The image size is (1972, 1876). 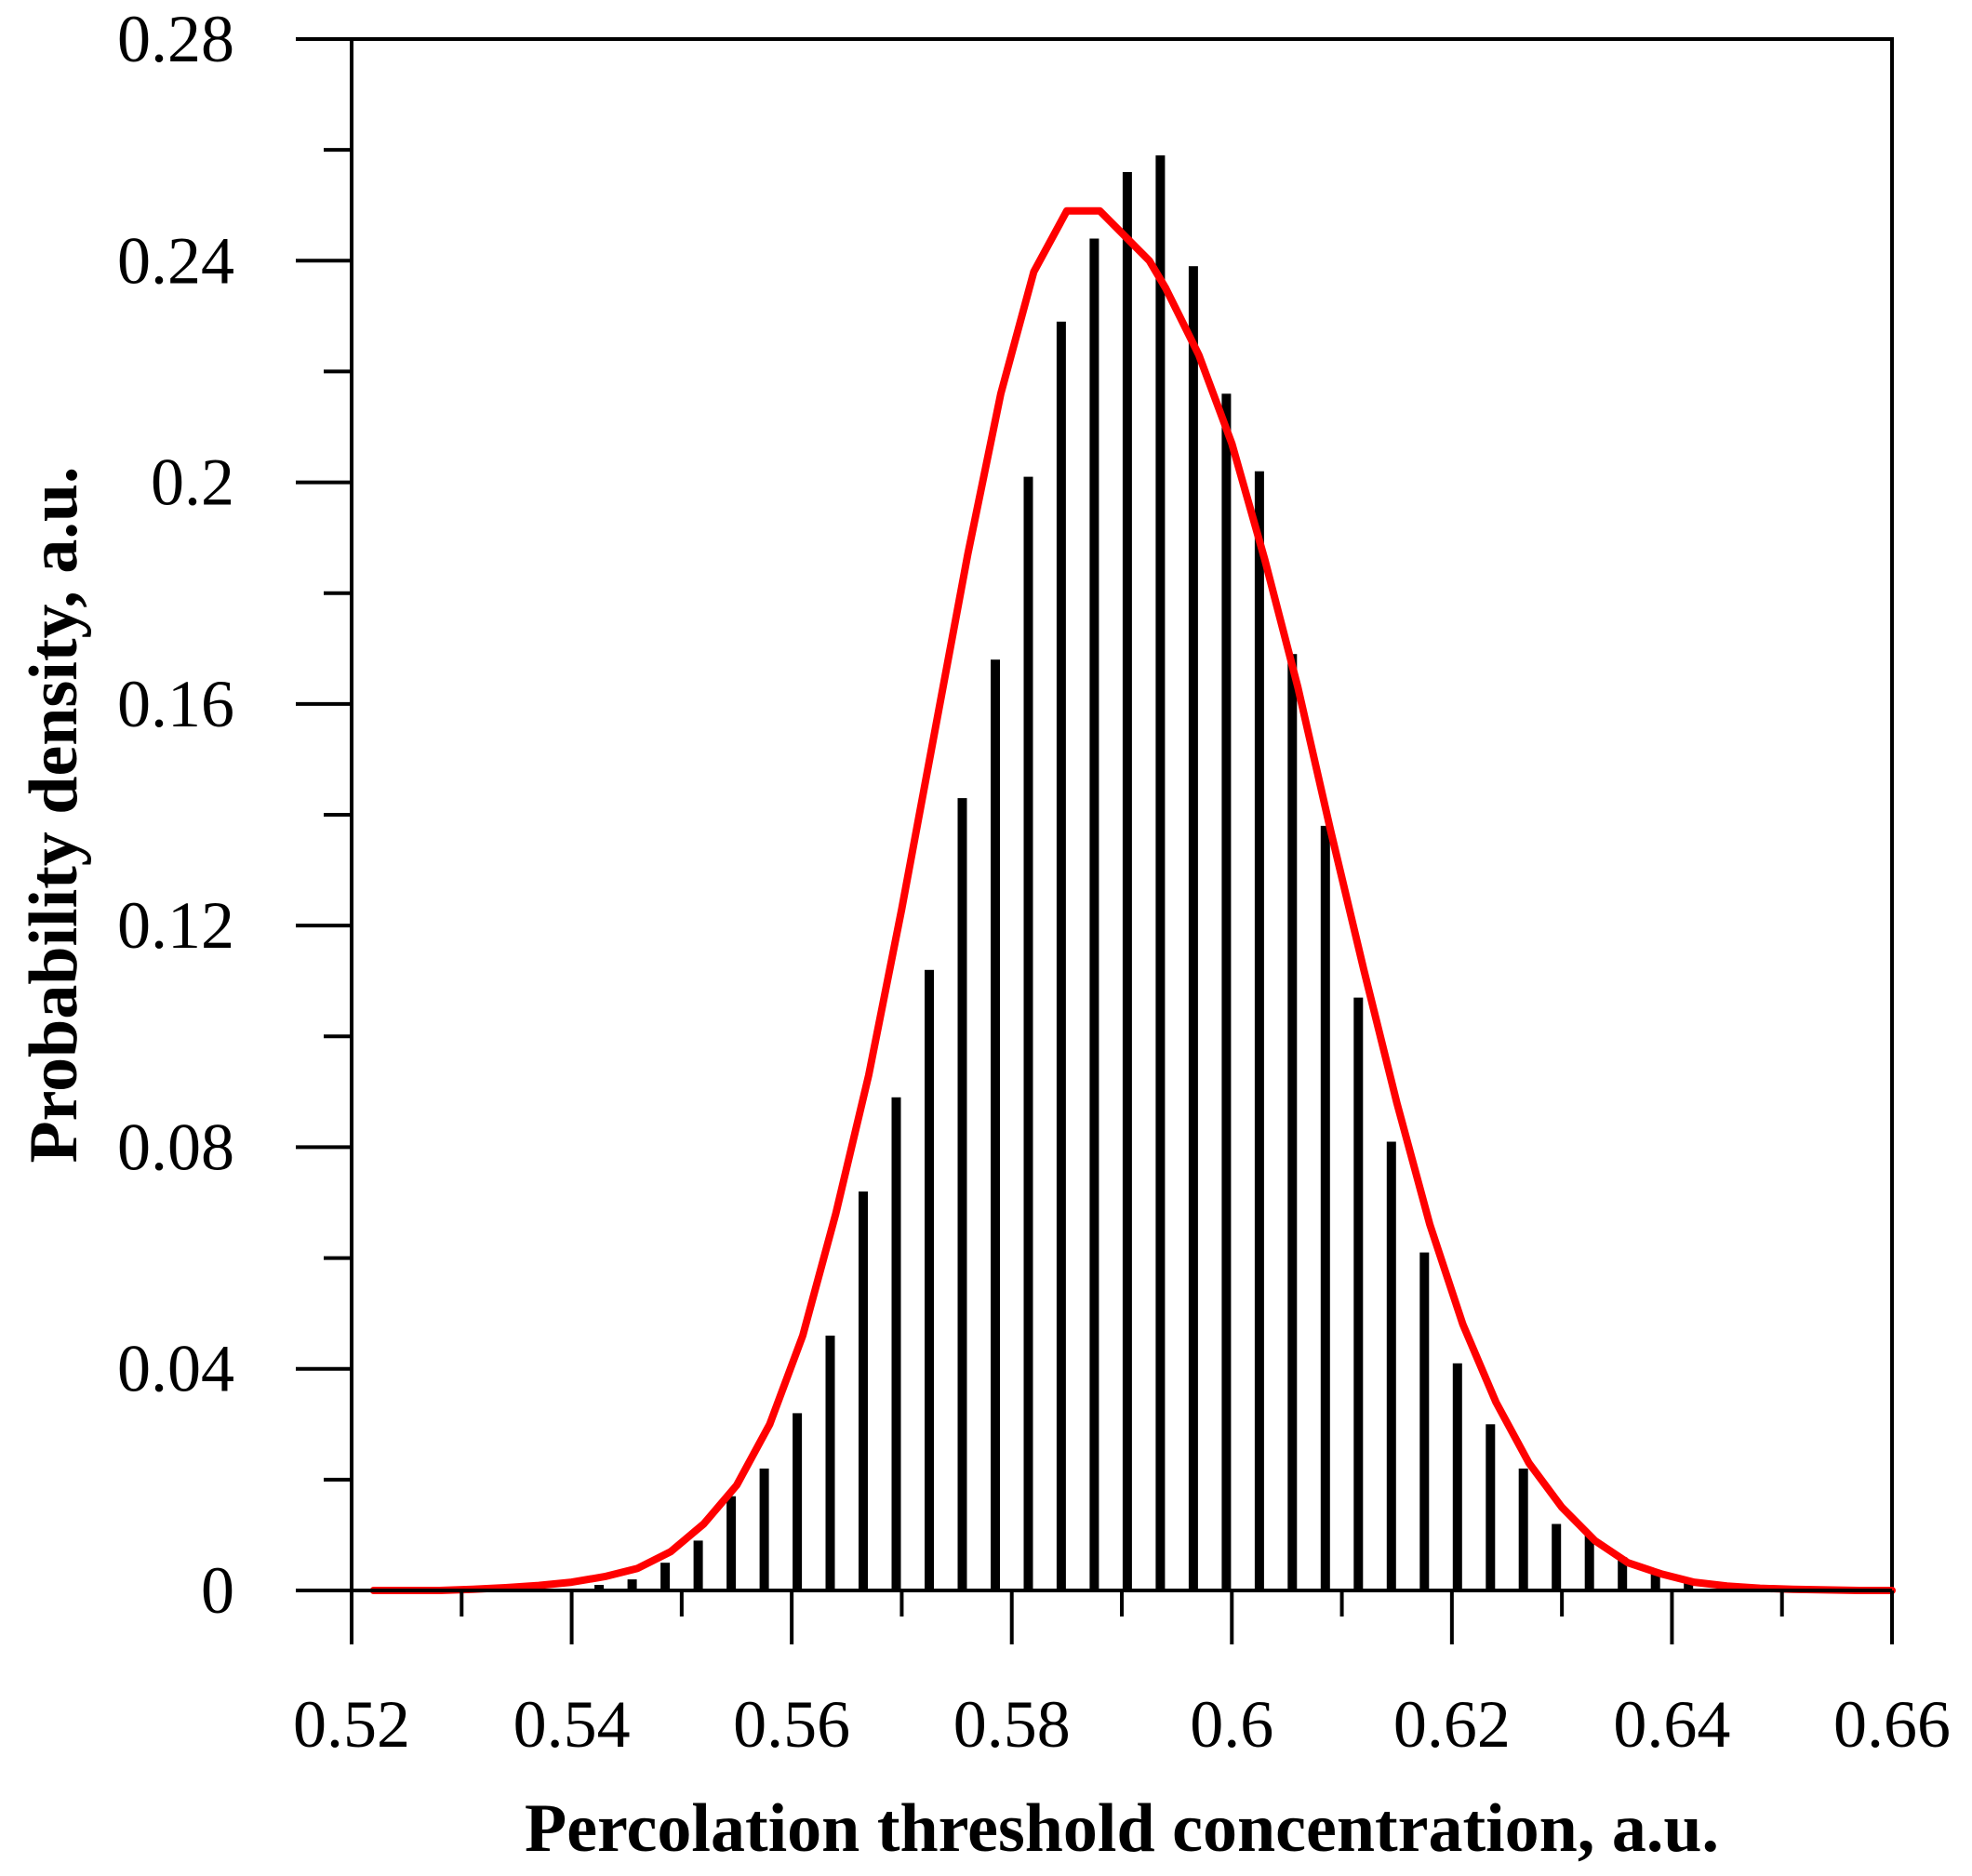 What do you see at coordinates (1012, 1724) in the screenshot?
I see `x-tick-label: 0.58` at bounding box center [1012, 1724].